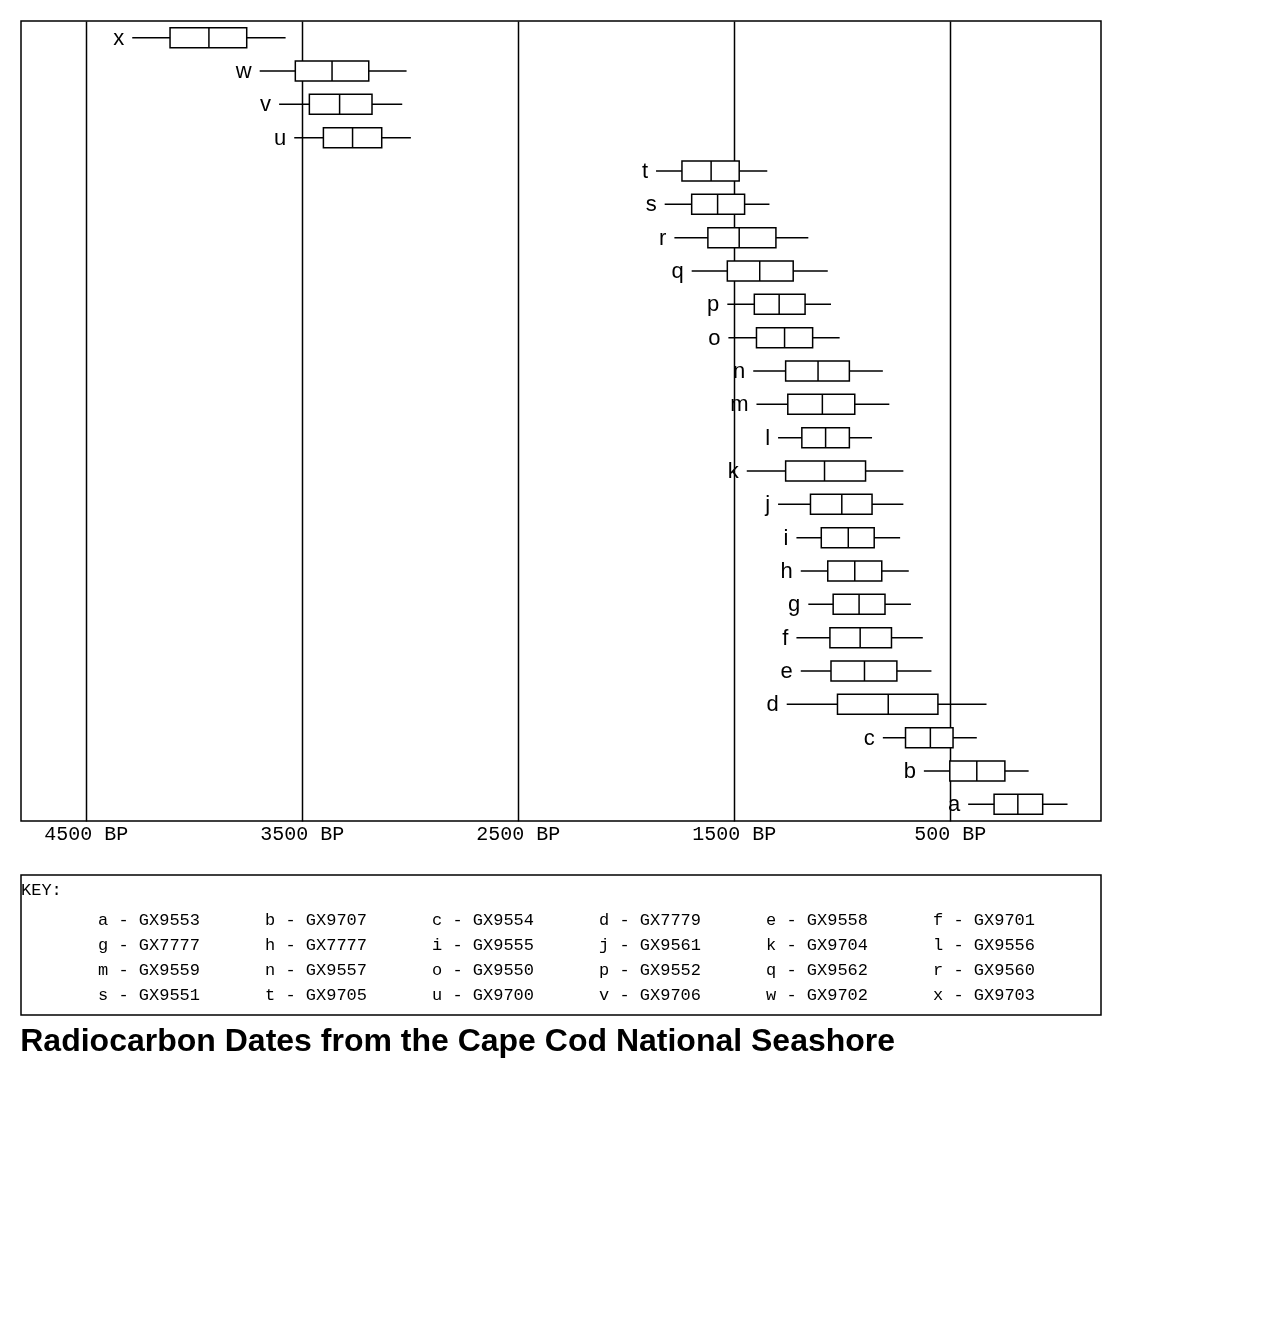 The width and height of the screenshot is (1286, 1340). Describe the element at coordinates (713, 304) in the screenshot. I see `y-tick-label: p` at that location.